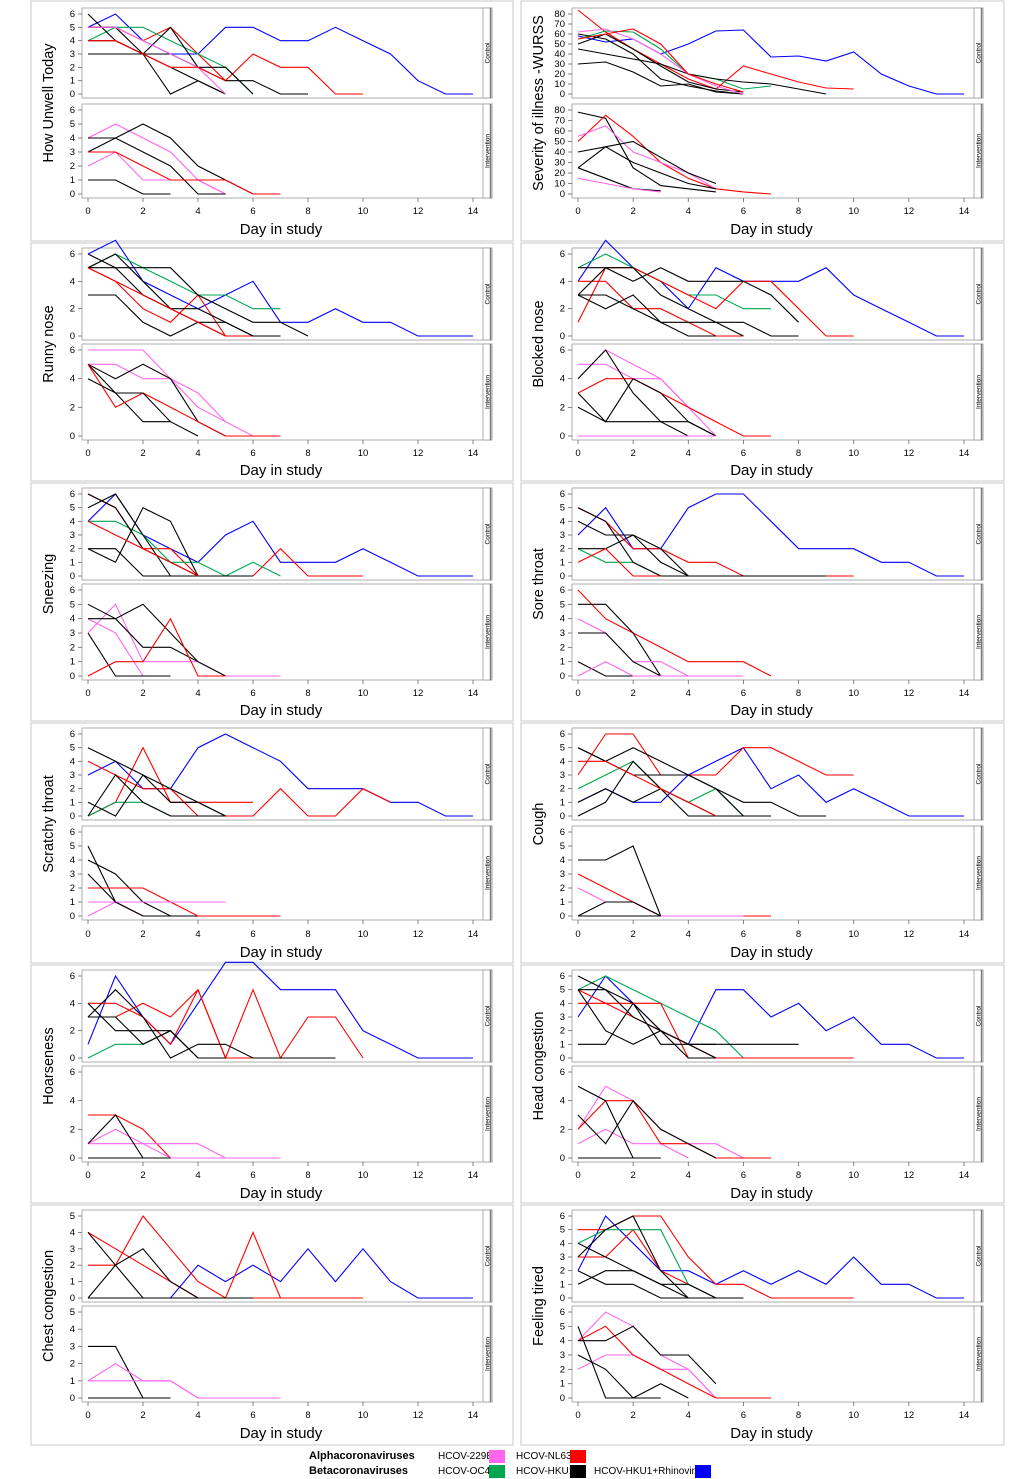 The image size is (1024, 1479). What do you see at coordinates (559, 163) in the screenshot?
I see `y-tick-label: 30` at bounding box center [559, 163].